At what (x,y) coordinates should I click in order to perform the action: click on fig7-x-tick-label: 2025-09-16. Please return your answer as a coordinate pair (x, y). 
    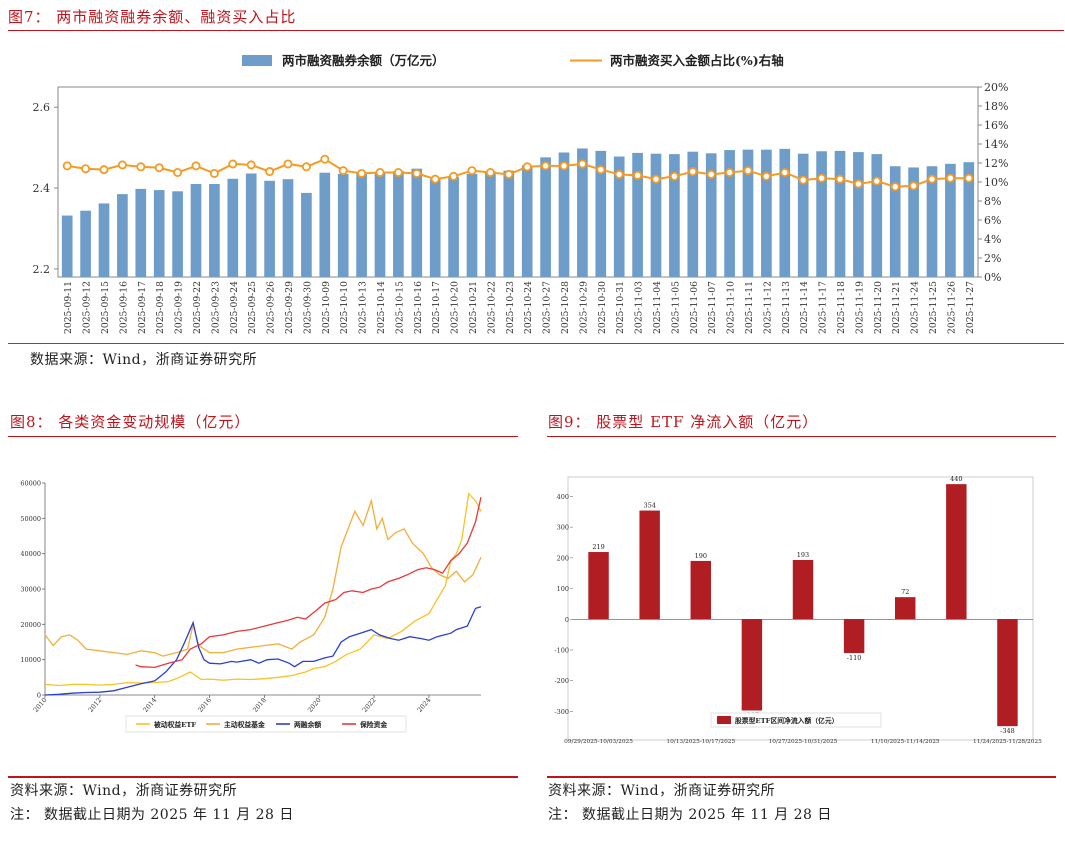
    Looking at the image, I should click on (123, 307).